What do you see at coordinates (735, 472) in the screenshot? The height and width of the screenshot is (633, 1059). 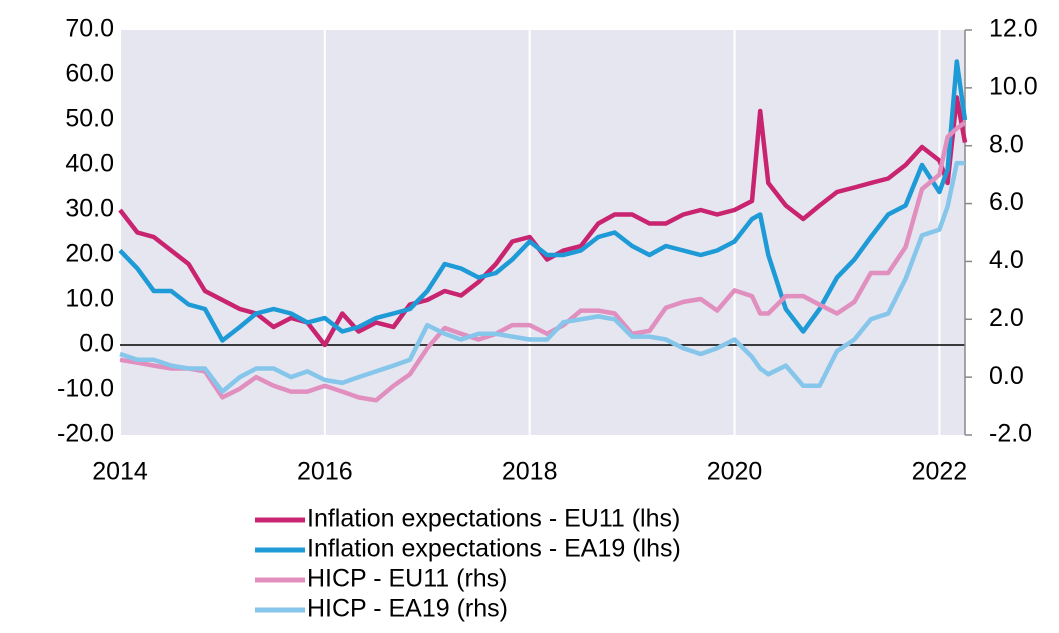 I see `x-tick-label: 2020` at bounding box center [735, 472].